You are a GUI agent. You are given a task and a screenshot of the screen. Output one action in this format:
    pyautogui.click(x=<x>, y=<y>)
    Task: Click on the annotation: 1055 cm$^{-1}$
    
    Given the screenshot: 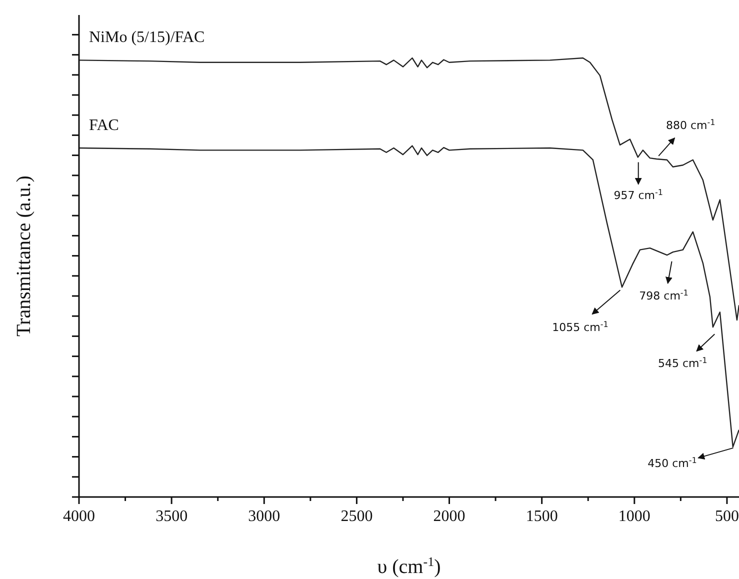 What is the action you would take?
    pyautogui.click(x=580, y=327)
    